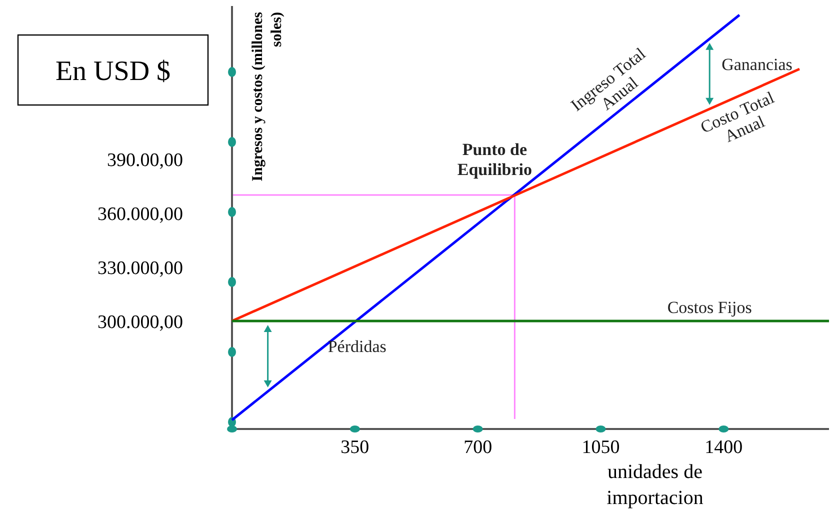 Image resolution: width=838 pixels, height=514 pixels. I want to click on x-tick-label: 1050, so click(601, 447).